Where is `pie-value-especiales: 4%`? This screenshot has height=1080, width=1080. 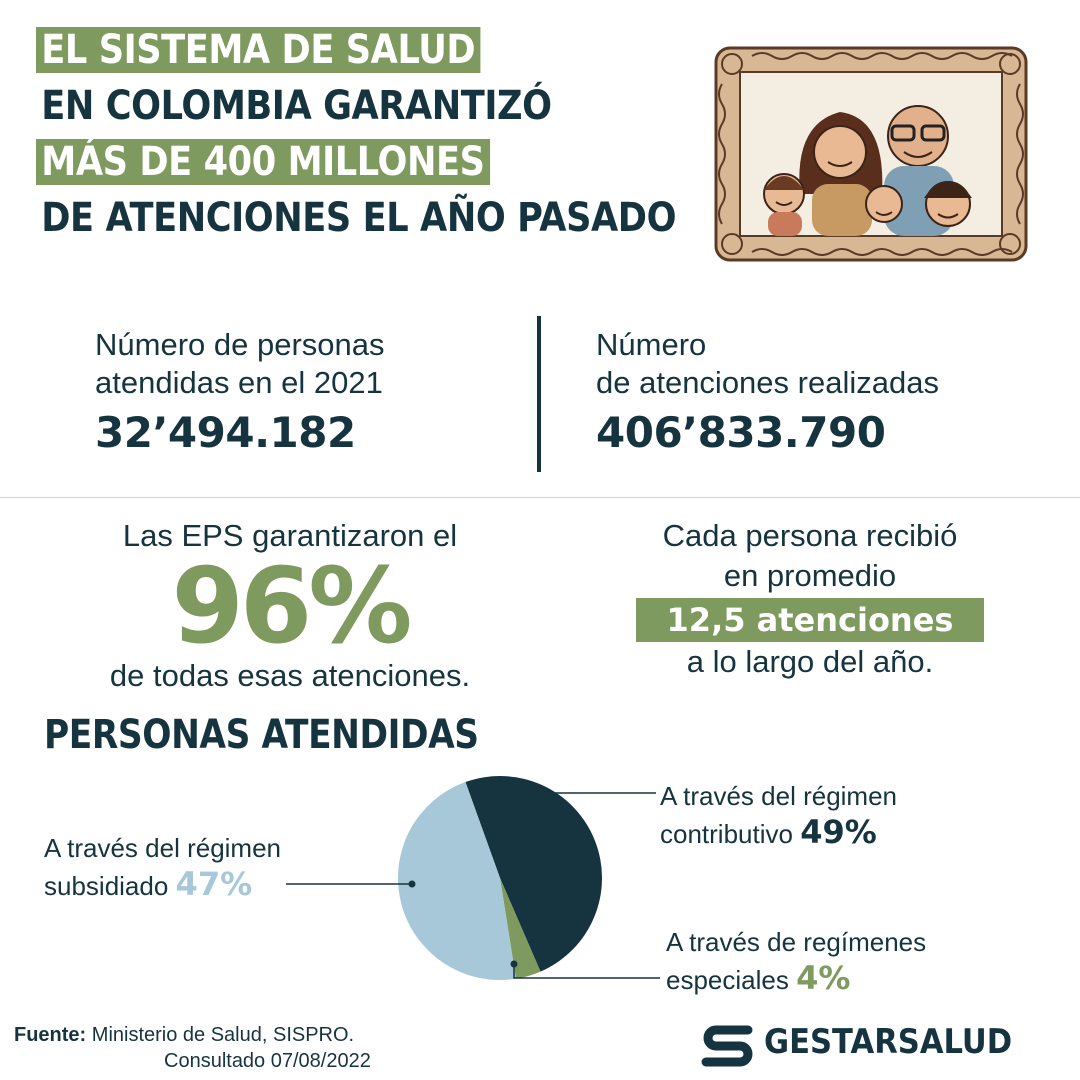 pie-value-especiales: 4% is located at coordinates (823, 978).